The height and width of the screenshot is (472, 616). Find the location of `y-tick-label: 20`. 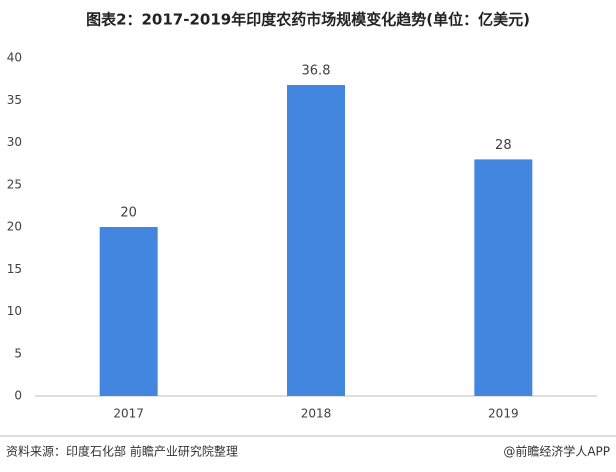

y-tick-label: 20 is located at coordinates (14, 227).